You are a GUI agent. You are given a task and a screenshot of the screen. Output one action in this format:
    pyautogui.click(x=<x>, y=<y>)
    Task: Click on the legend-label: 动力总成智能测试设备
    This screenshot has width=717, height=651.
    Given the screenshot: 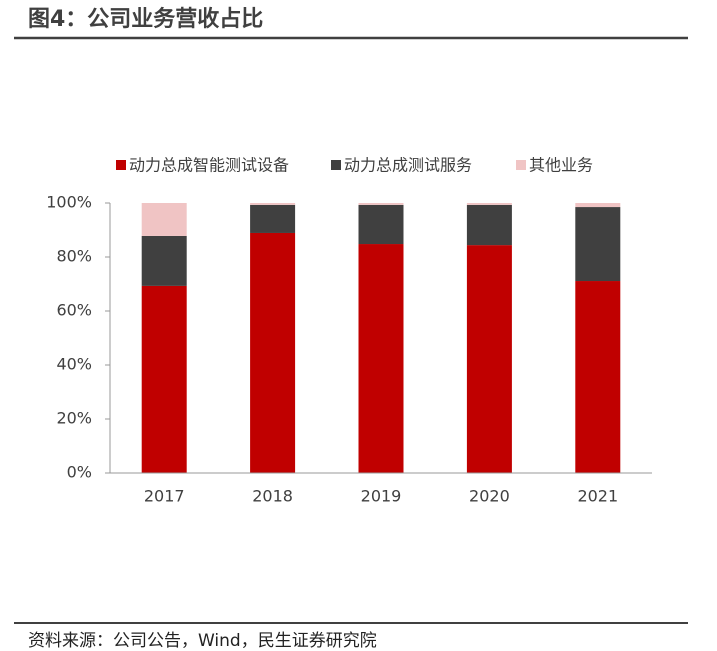 What is the action you would take?
    pyautogui.click(x=209, y=165)
    